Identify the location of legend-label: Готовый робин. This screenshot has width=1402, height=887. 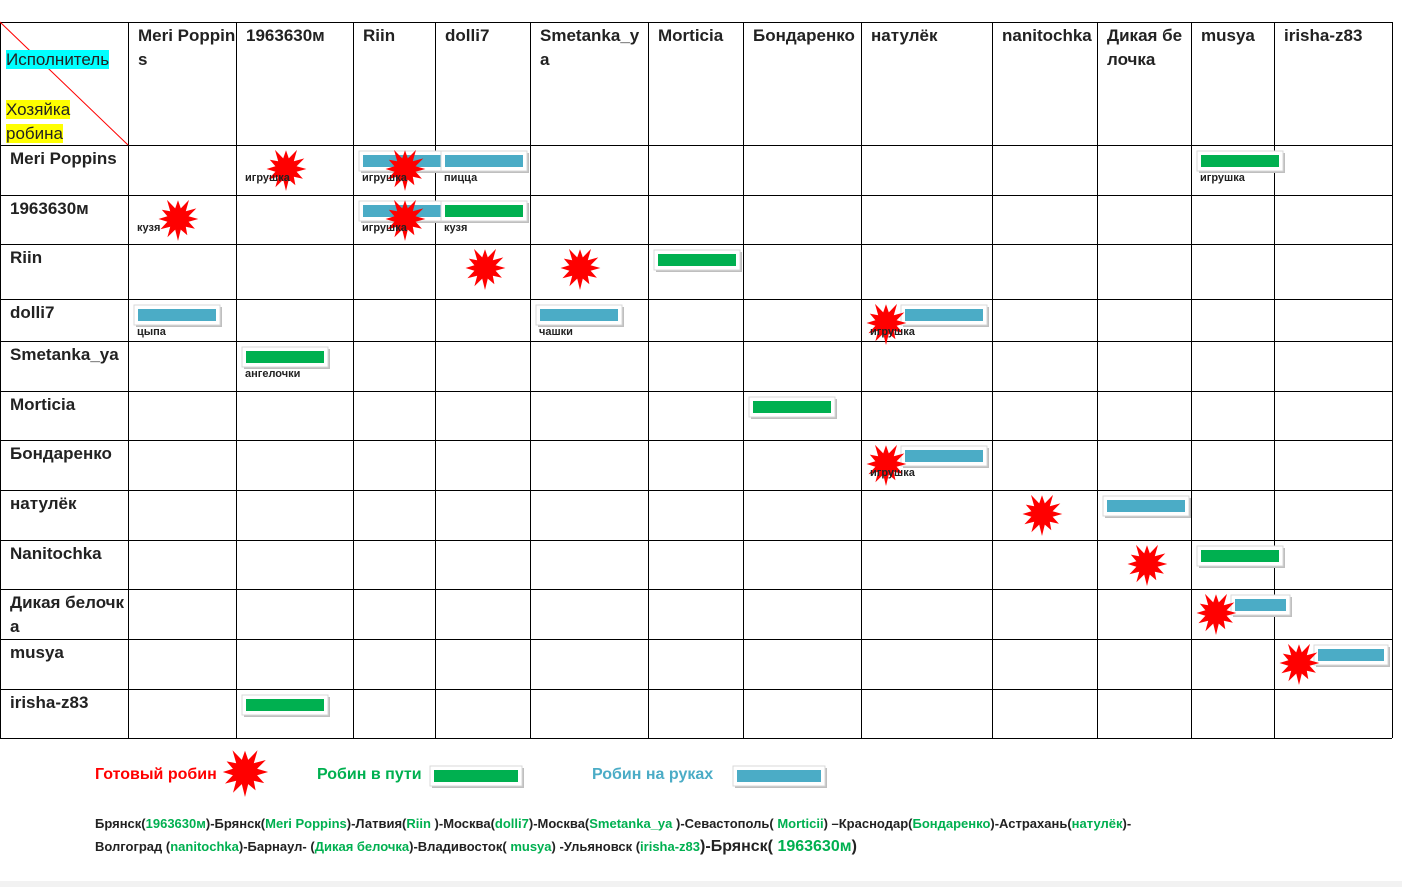
(156, 774).